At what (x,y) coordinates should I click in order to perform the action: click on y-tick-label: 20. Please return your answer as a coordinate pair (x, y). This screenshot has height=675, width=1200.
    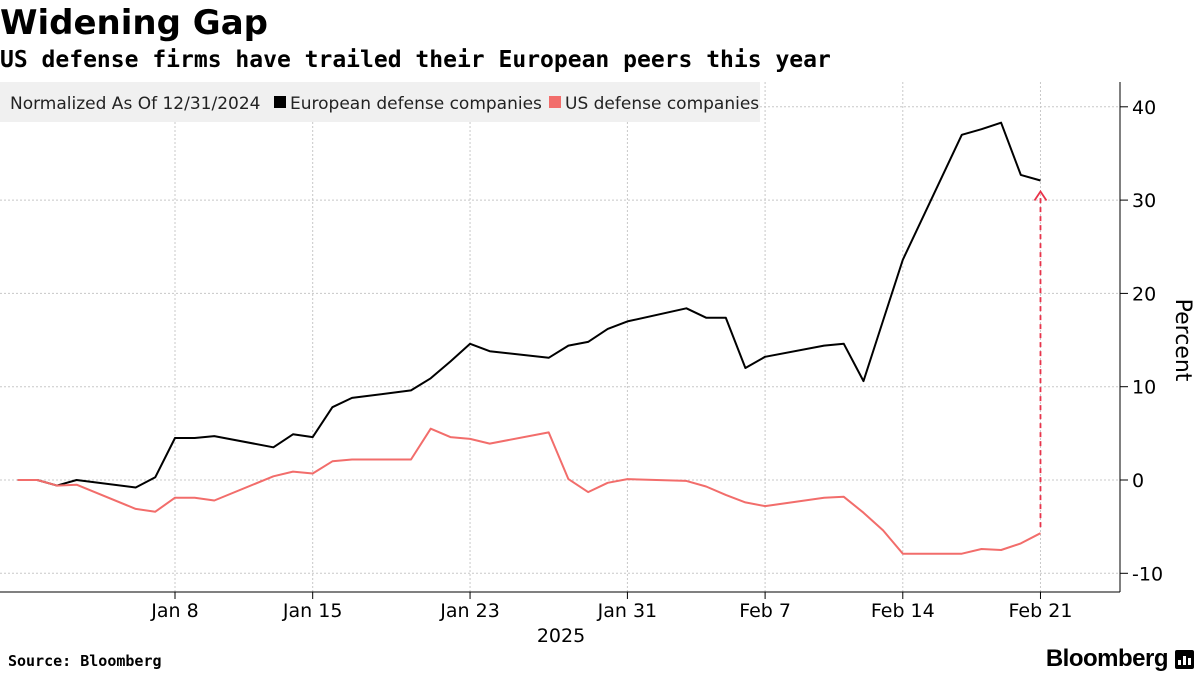
    Looking at the image, I should click on (1144, 294).